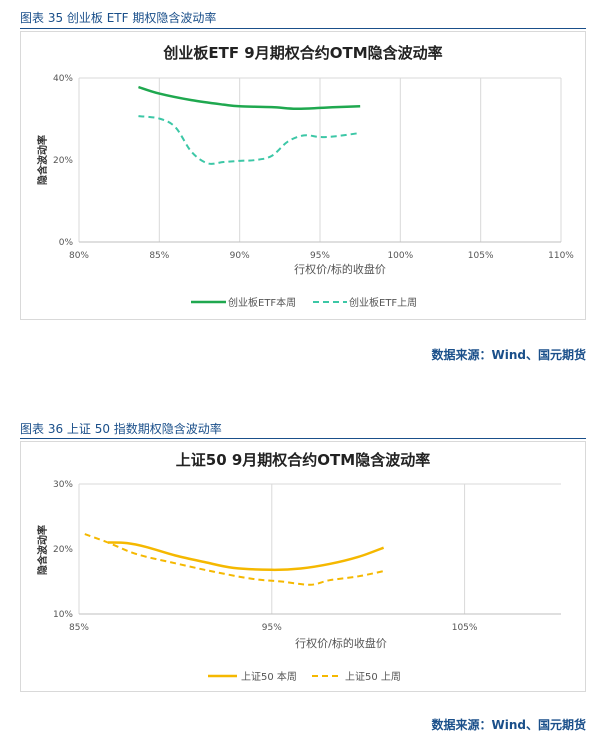  I want to click on y-tick-label: 40%, so click(63, 79).